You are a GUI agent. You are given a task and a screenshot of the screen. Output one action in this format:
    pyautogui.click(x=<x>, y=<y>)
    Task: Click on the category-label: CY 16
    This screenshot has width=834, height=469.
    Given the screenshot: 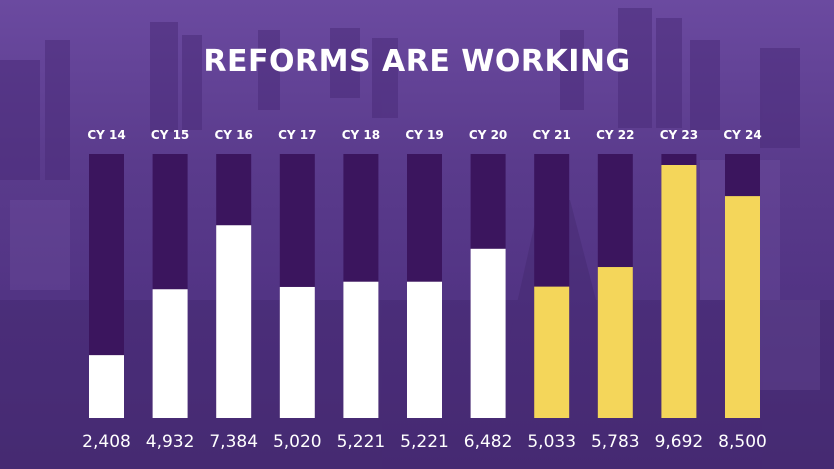 What is the action you would take?
    pyautogui.click(x=234, y=135)
    